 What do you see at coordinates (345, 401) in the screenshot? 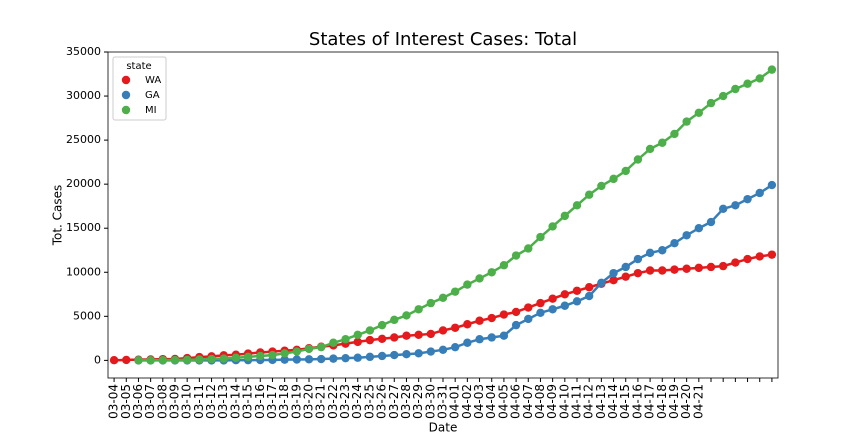
I see `x-tick-label: 03-23` at bounding box center [345, 401].